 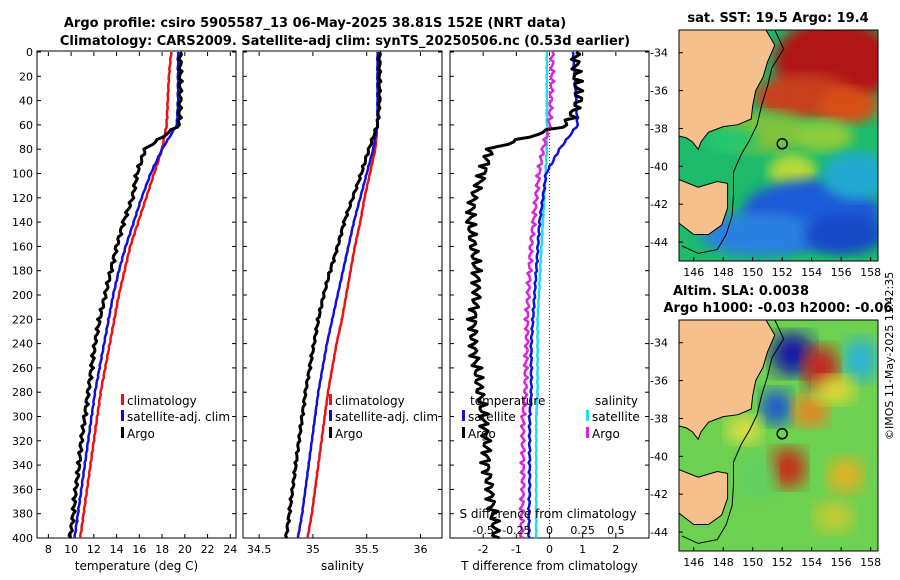 What do you see at coordinates (22, 271) in the screenshot?
I see `y-tick-label: 180` at bounding box center [22, 271].